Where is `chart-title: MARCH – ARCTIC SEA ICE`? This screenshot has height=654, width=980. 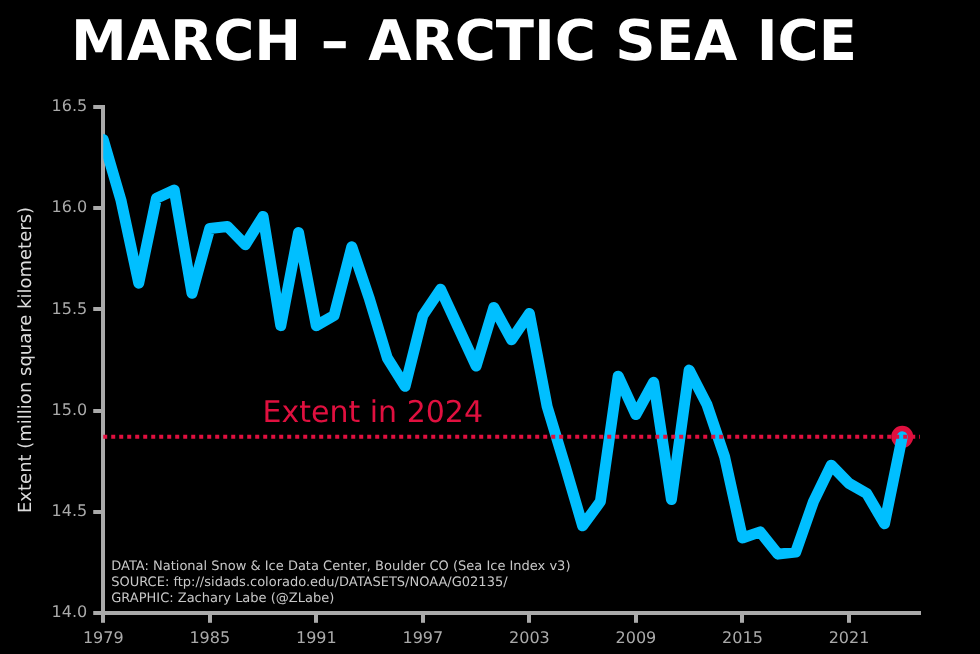 chart-title: MARCH – ARCTIC SEA ICE is located at coordinates (464, 41).